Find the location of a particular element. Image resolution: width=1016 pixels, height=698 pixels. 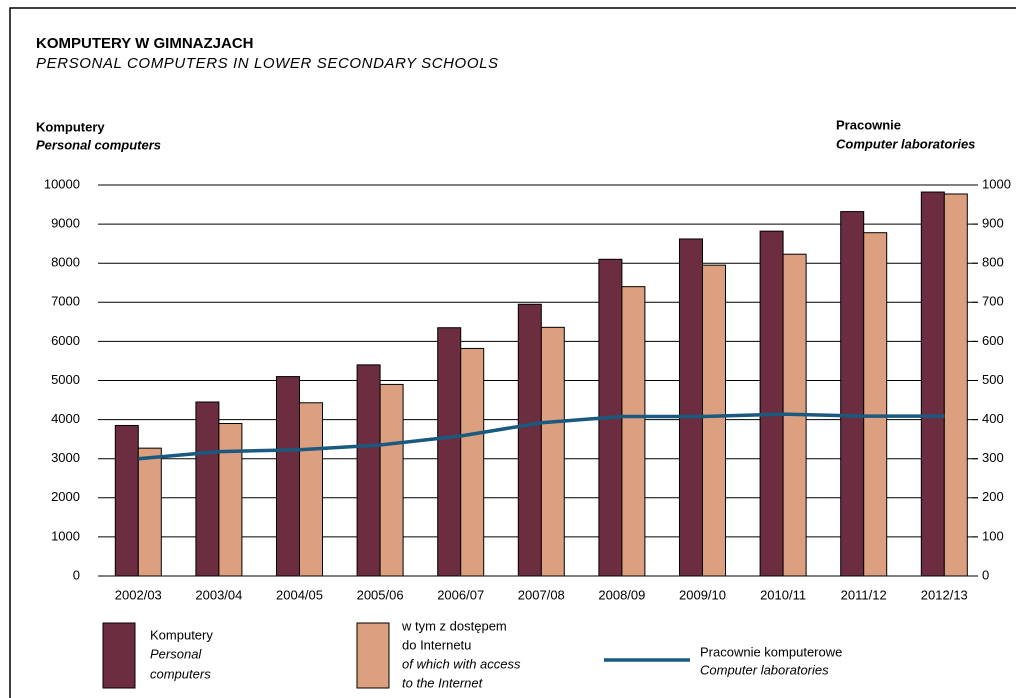

legend-label: computers is located at coordinates (180, 673).